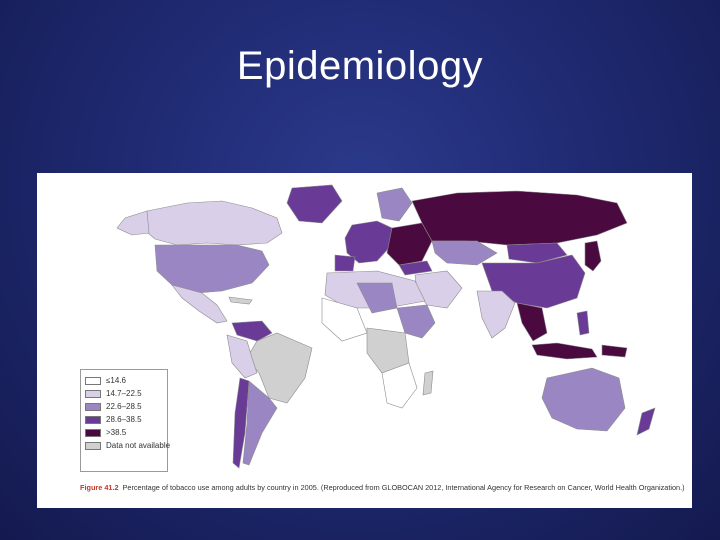  I want to click on region-east-africa, so click(416, 321).